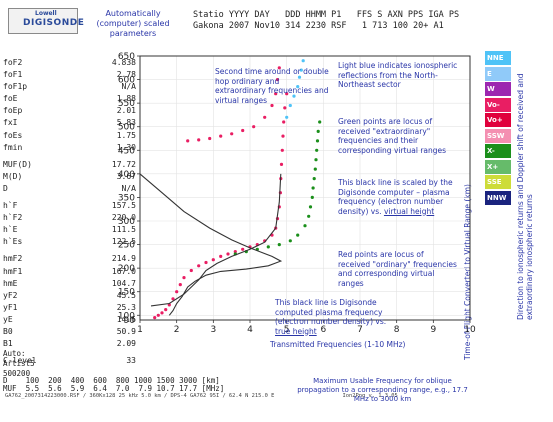 This screenshot has height=422, width=553. Describe the element at coordinates (13, 147) in the screenshot. I see `param-name: fmin` at that location.